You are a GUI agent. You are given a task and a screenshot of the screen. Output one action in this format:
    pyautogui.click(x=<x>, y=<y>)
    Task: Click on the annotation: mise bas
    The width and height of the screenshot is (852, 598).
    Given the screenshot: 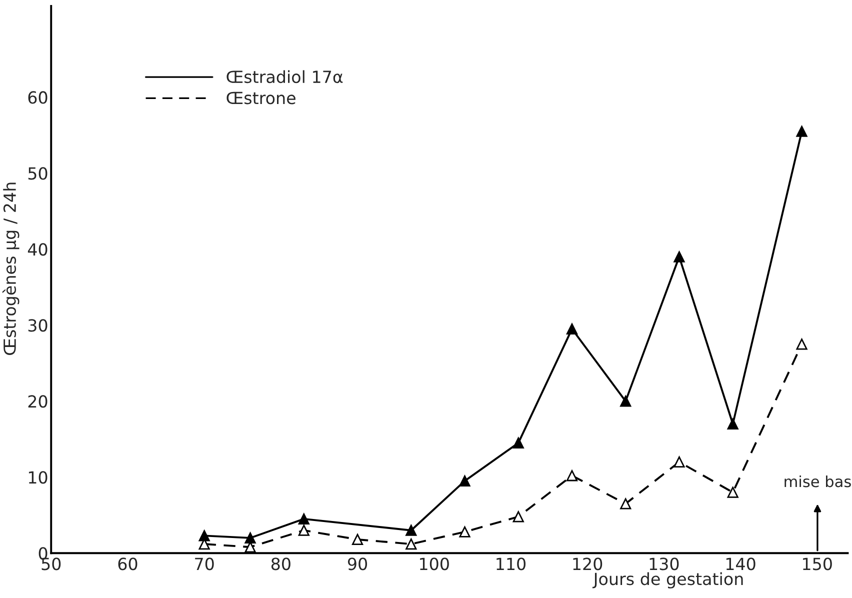 What is the action you would take?
    pyautogui.click(x=817, y=481)
    